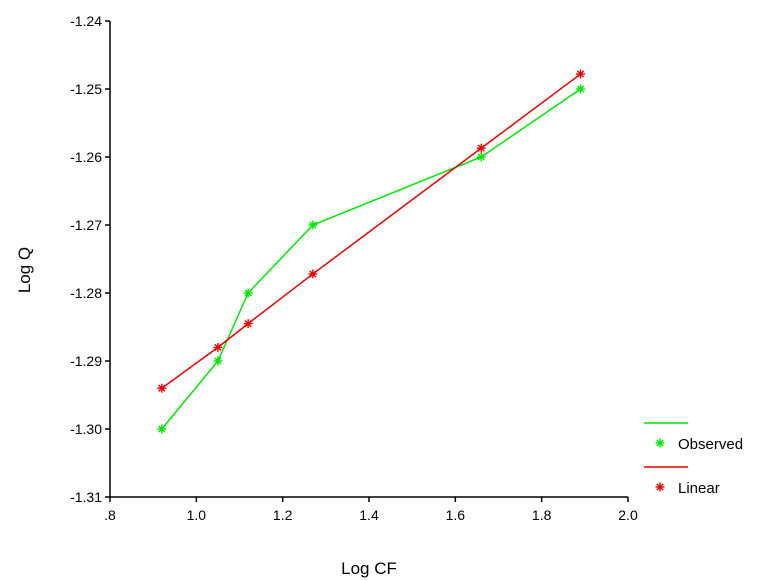 The width and height of the screenshot is (764, 580). What do you see at coordinates (90, 259) in the screenshot?
I see `y-axis-ticks: -1.24 -1.25 -1.26 -1.27 -1.28 -1.29 -1.30 -1.31` at bounding box center [90, 259].